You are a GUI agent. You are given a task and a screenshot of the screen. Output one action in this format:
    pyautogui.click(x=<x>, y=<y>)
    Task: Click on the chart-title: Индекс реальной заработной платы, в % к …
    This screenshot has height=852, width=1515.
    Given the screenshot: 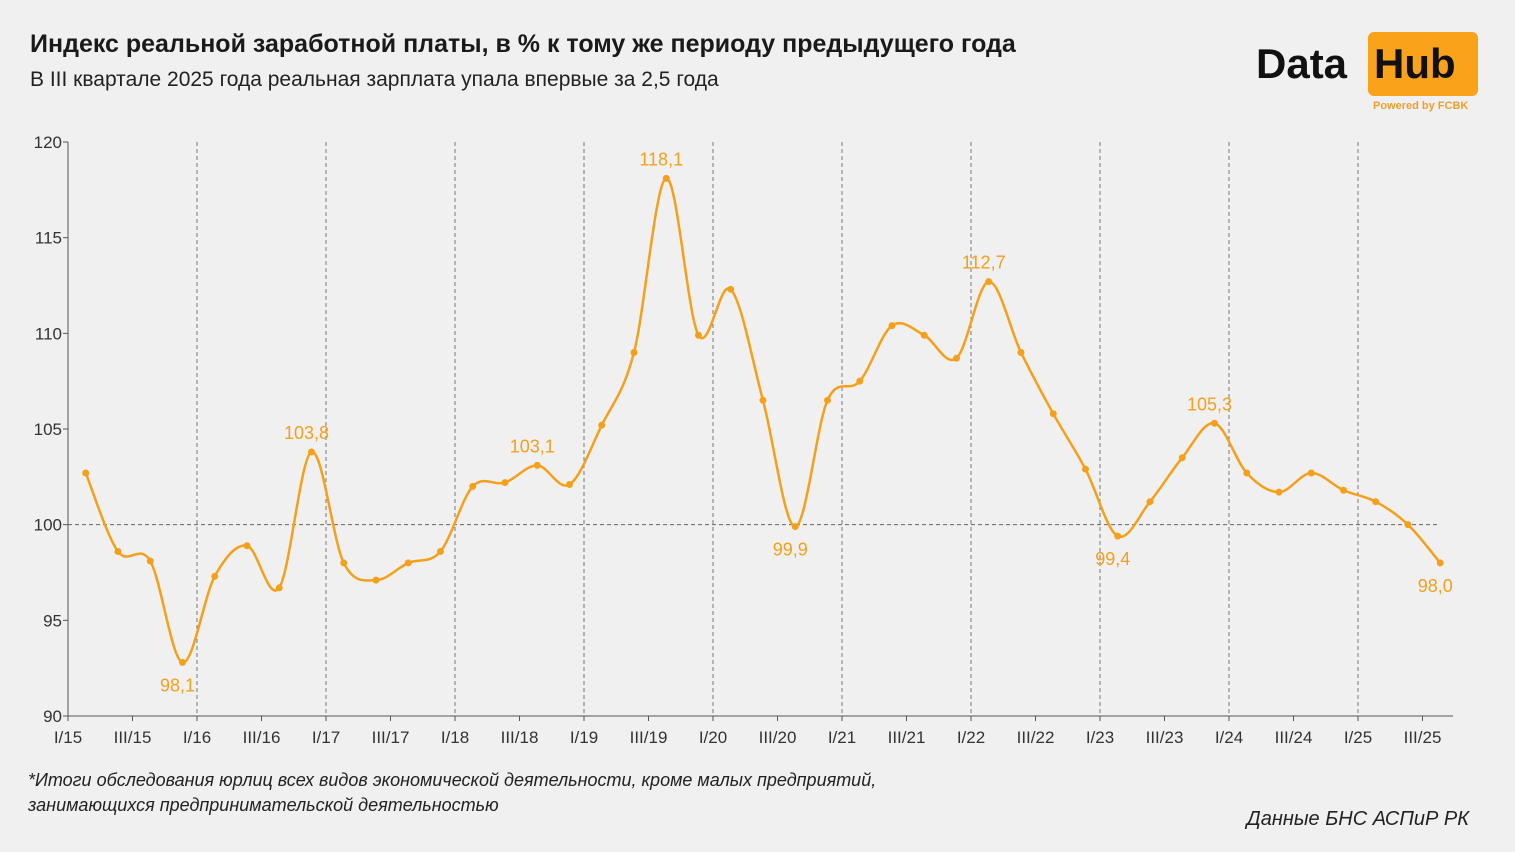 What is the action you would take?
    pyautogui.click(x=523, y=44)
    